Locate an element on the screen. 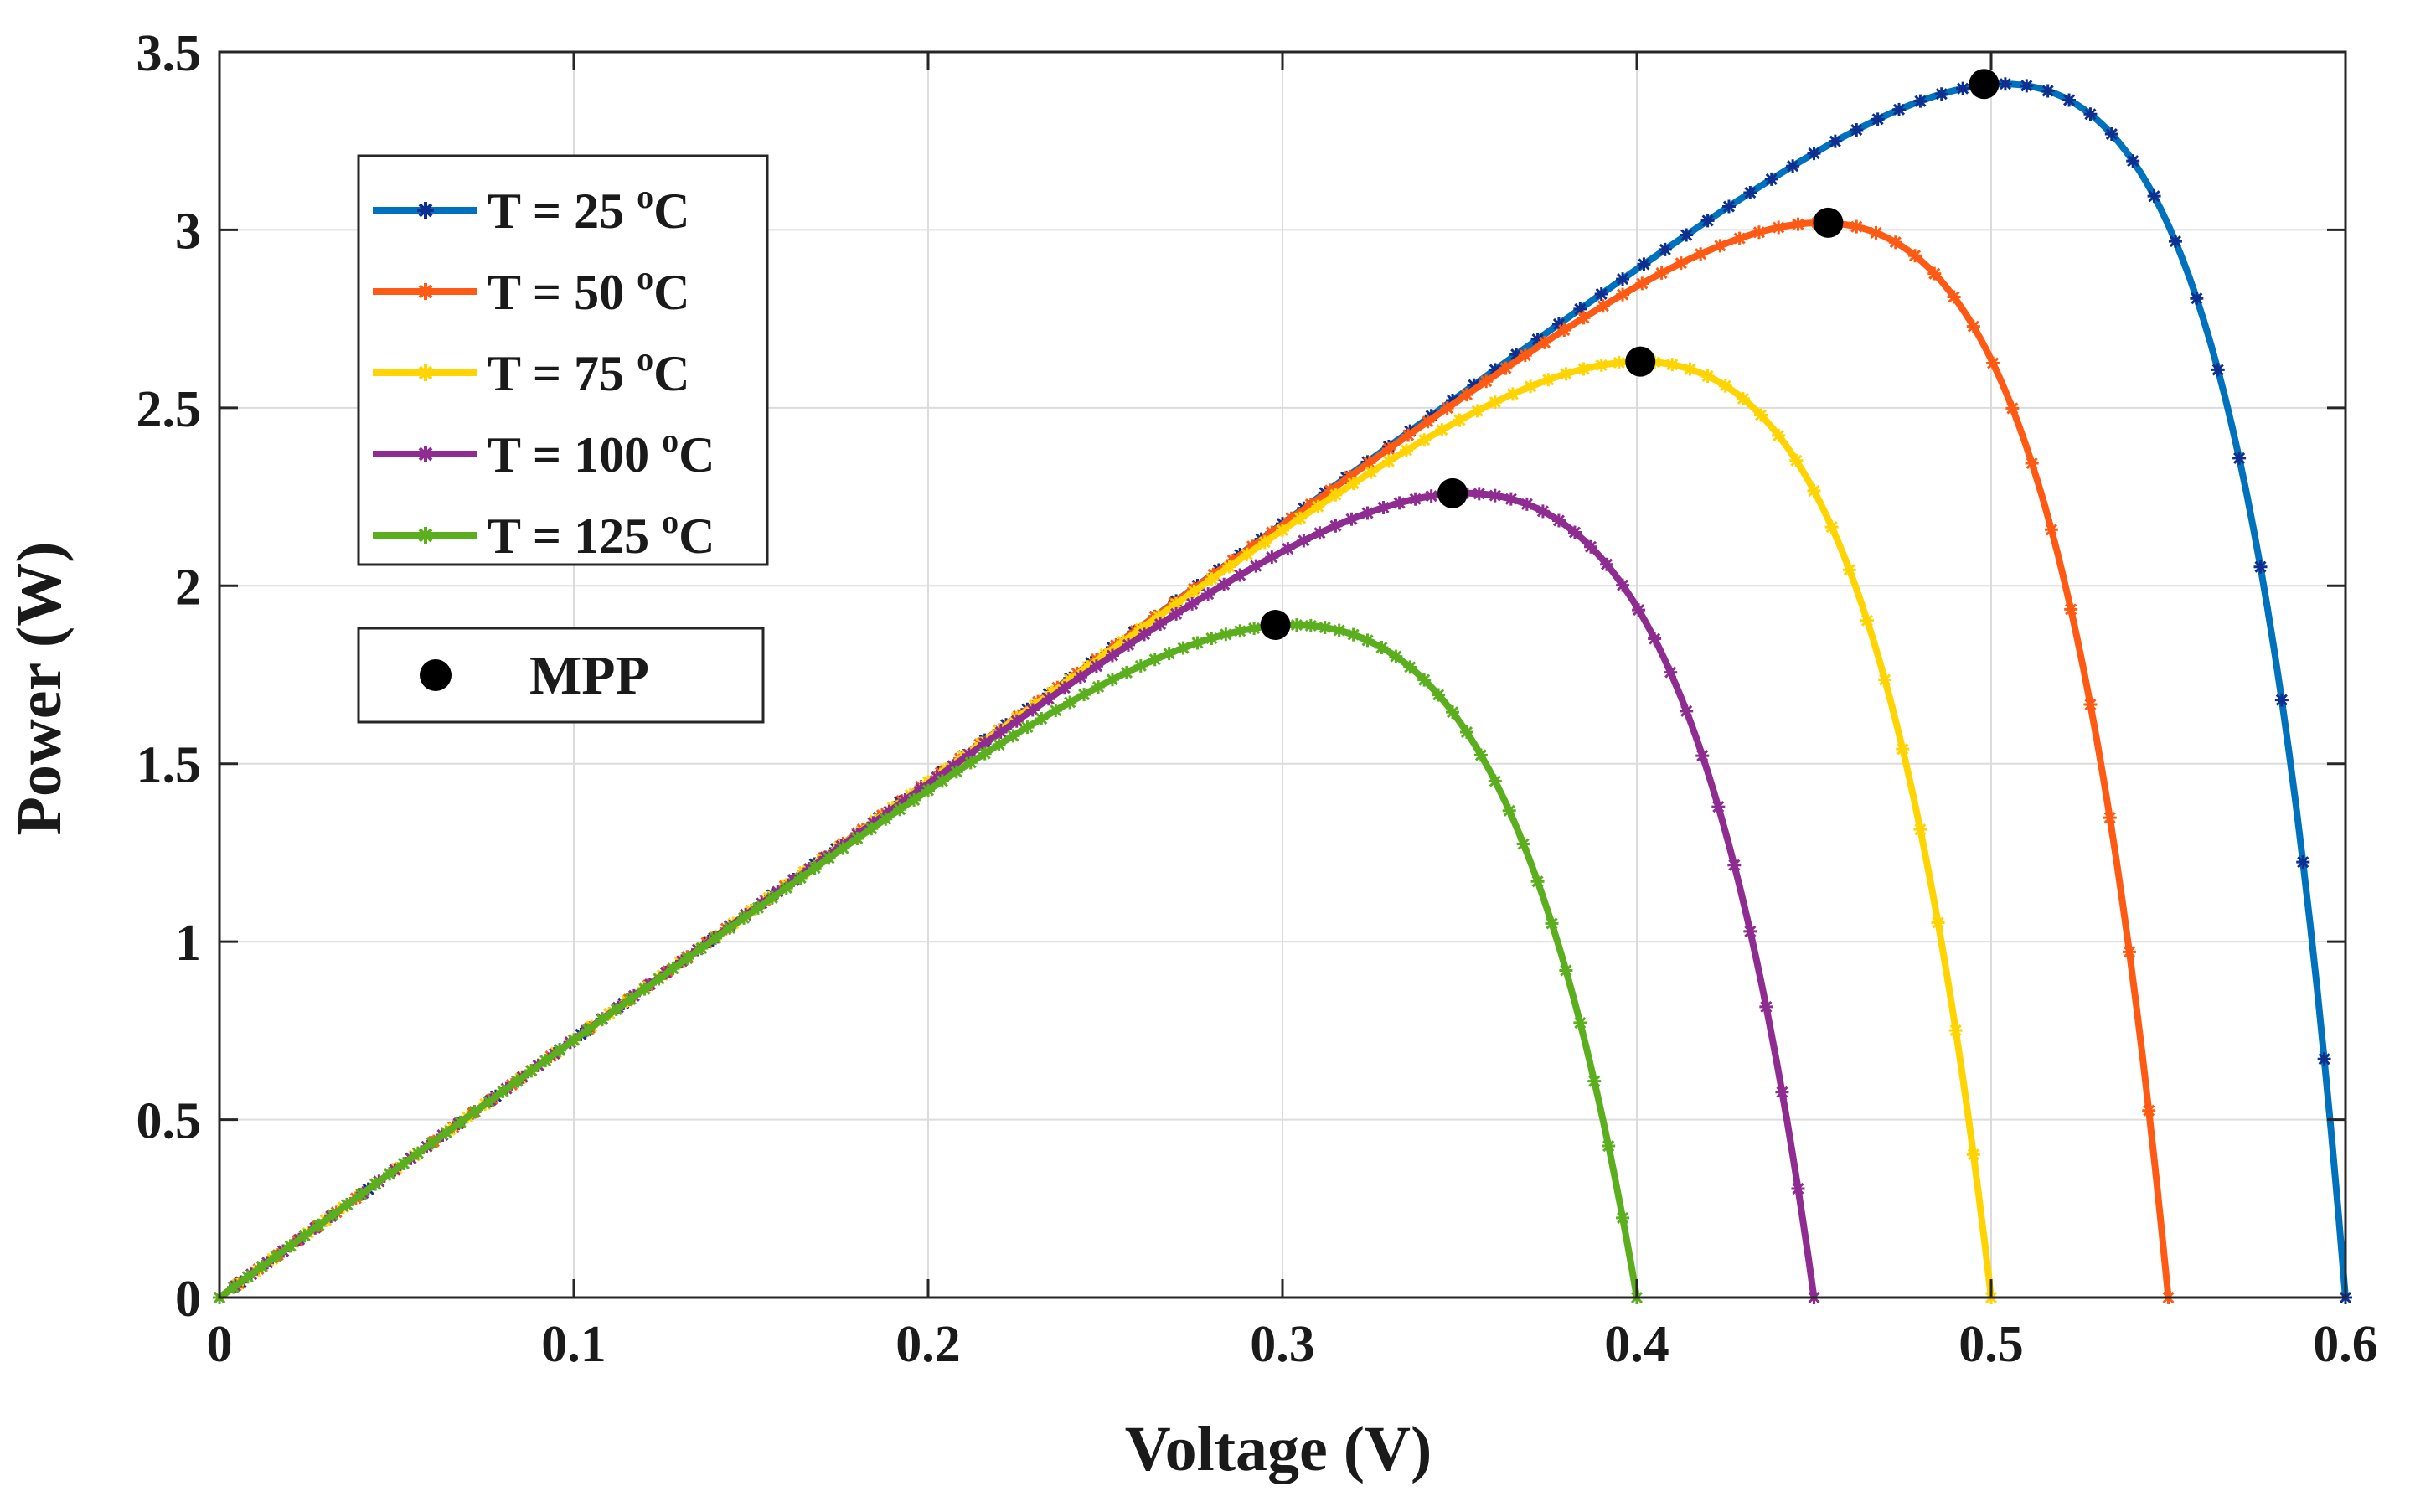  y-tick-label: 2 is located at coordinates (188, 587).